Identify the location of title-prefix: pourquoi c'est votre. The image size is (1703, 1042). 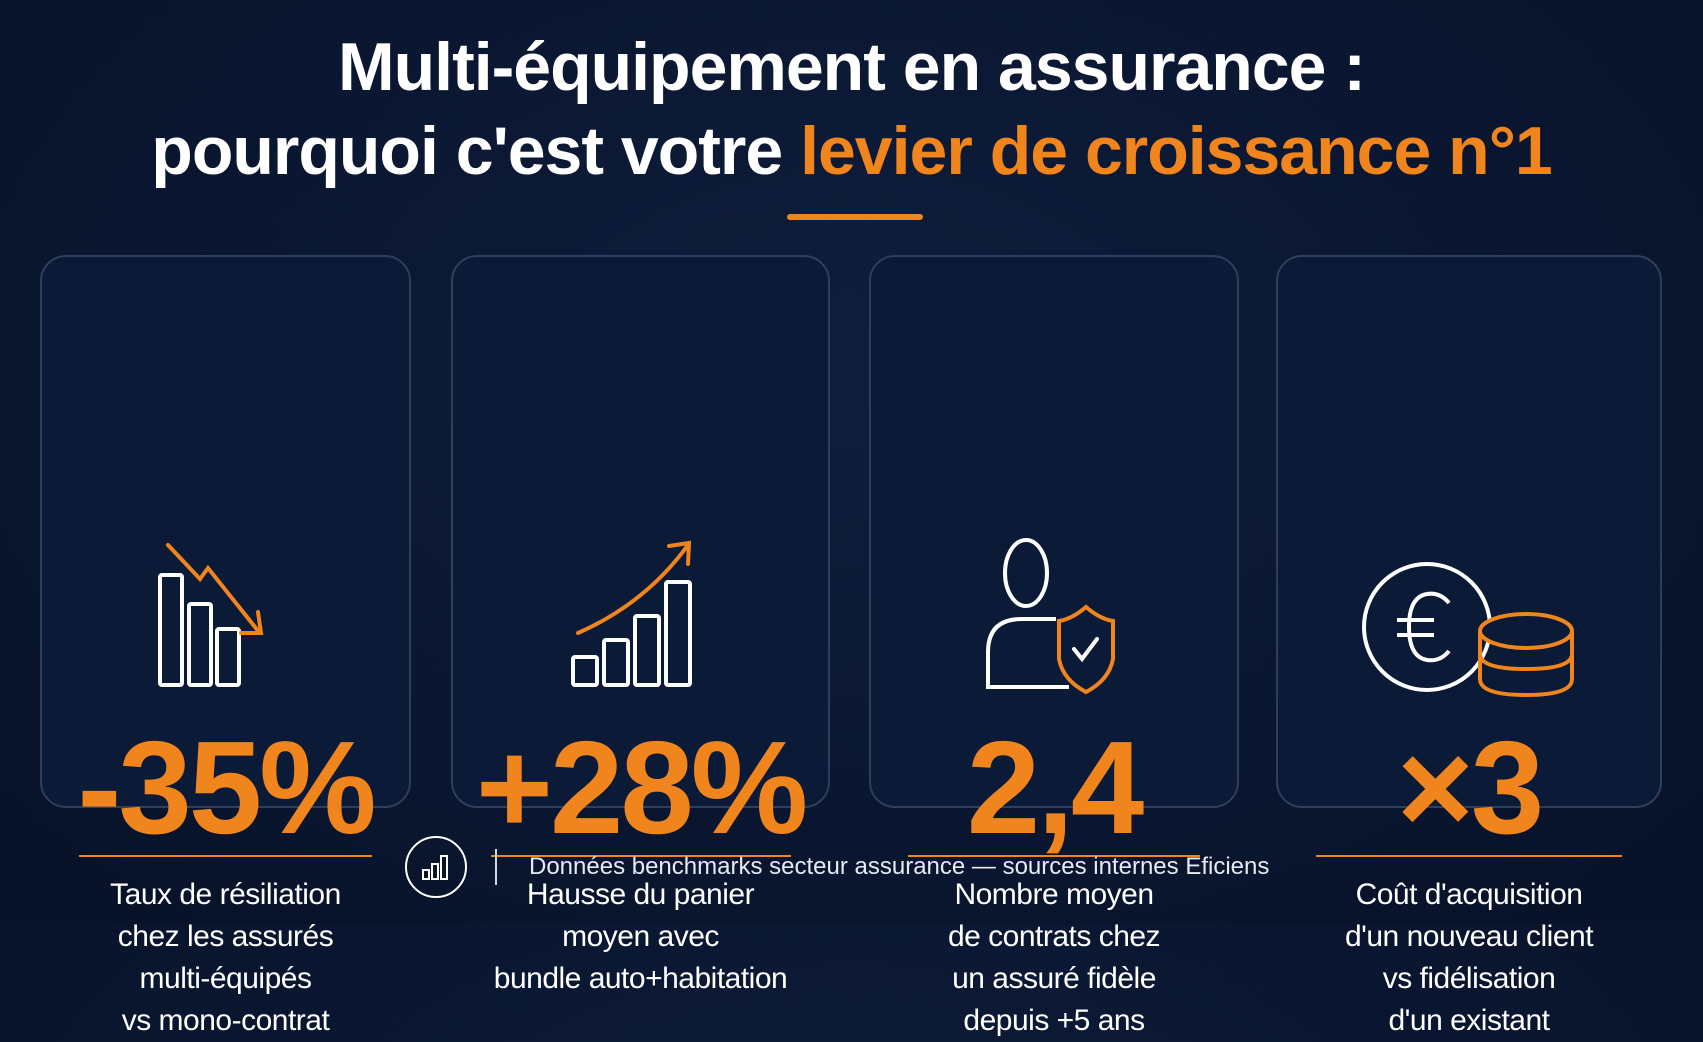
(476, 151).